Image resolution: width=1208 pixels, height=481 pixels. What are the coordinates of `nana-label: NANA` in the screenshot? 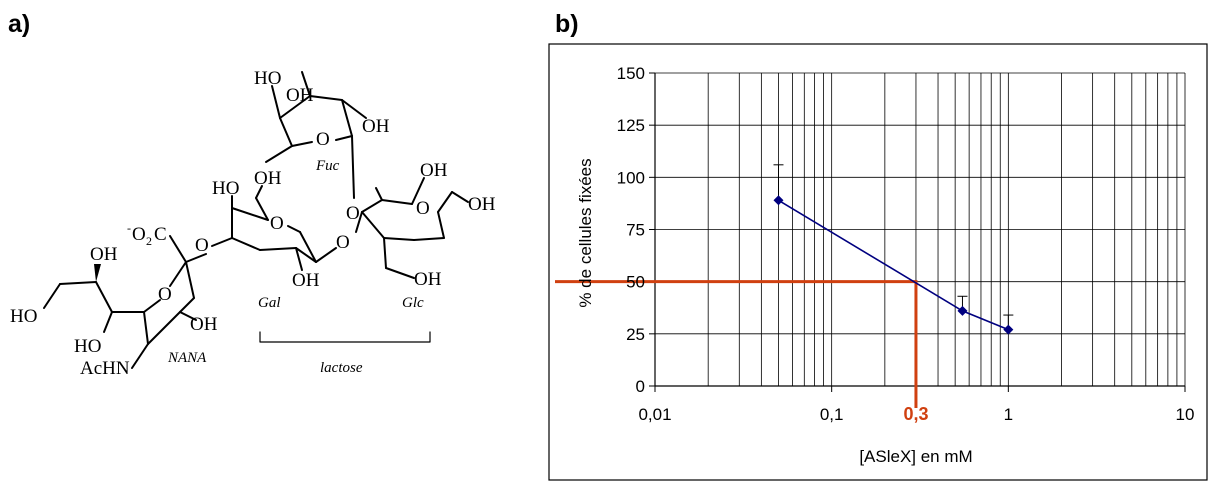 It's located at (187, 358).